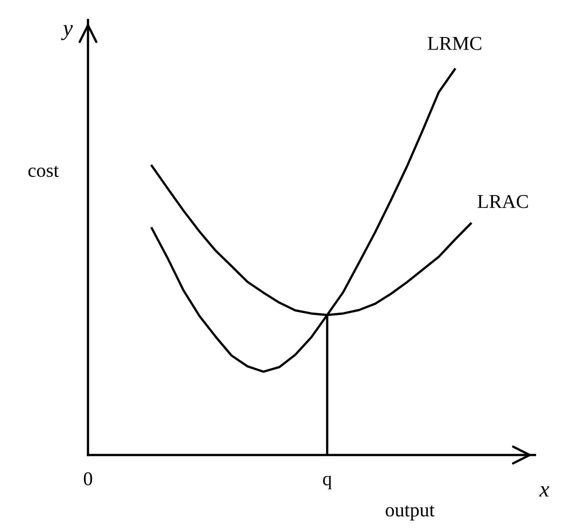  I want to click on series-label: LRAC, so click(503, 201).